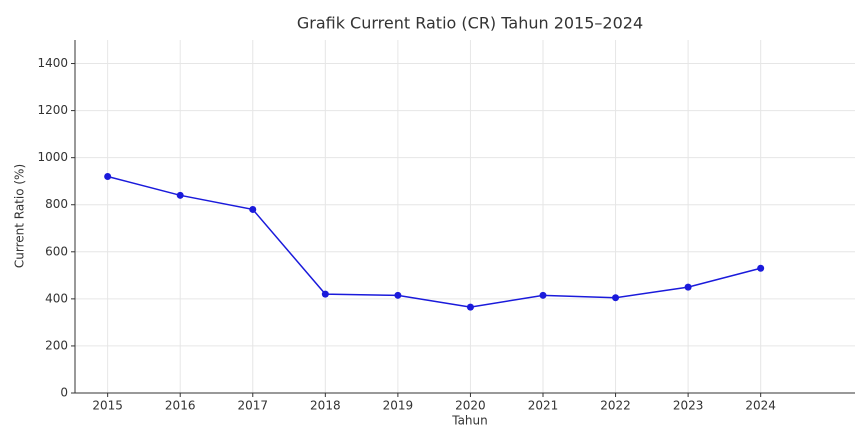  Describe the element at coordinates (64, 393) in the screenshot. I see `y-tick-label: 0` at that location.